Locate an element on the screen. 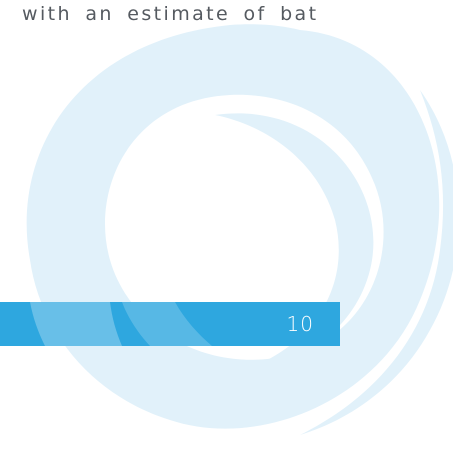  page-number-band: 10 is located at coordinates (170, 324).